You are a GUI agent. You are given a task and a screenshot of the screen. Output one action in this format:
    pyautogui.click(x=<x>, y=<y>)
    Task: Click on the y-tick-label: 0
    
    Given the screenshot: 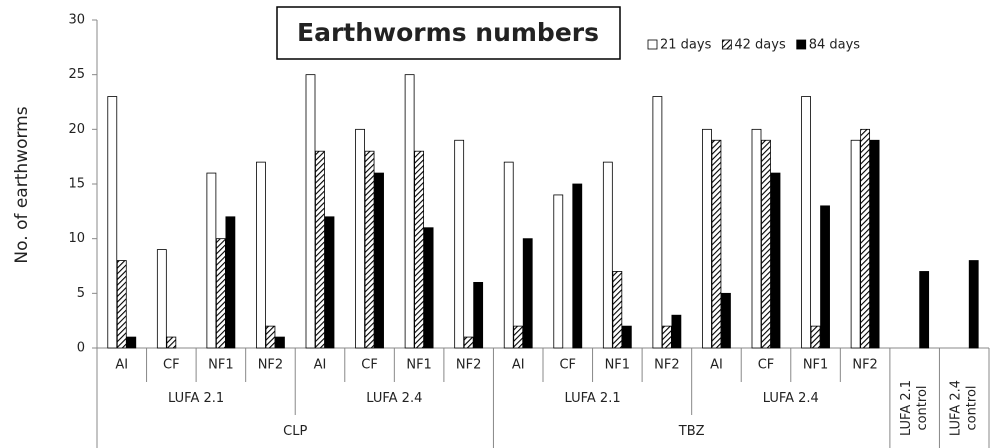 What is the action you would take?
    pyautogui.click(x=81, y=348)
    